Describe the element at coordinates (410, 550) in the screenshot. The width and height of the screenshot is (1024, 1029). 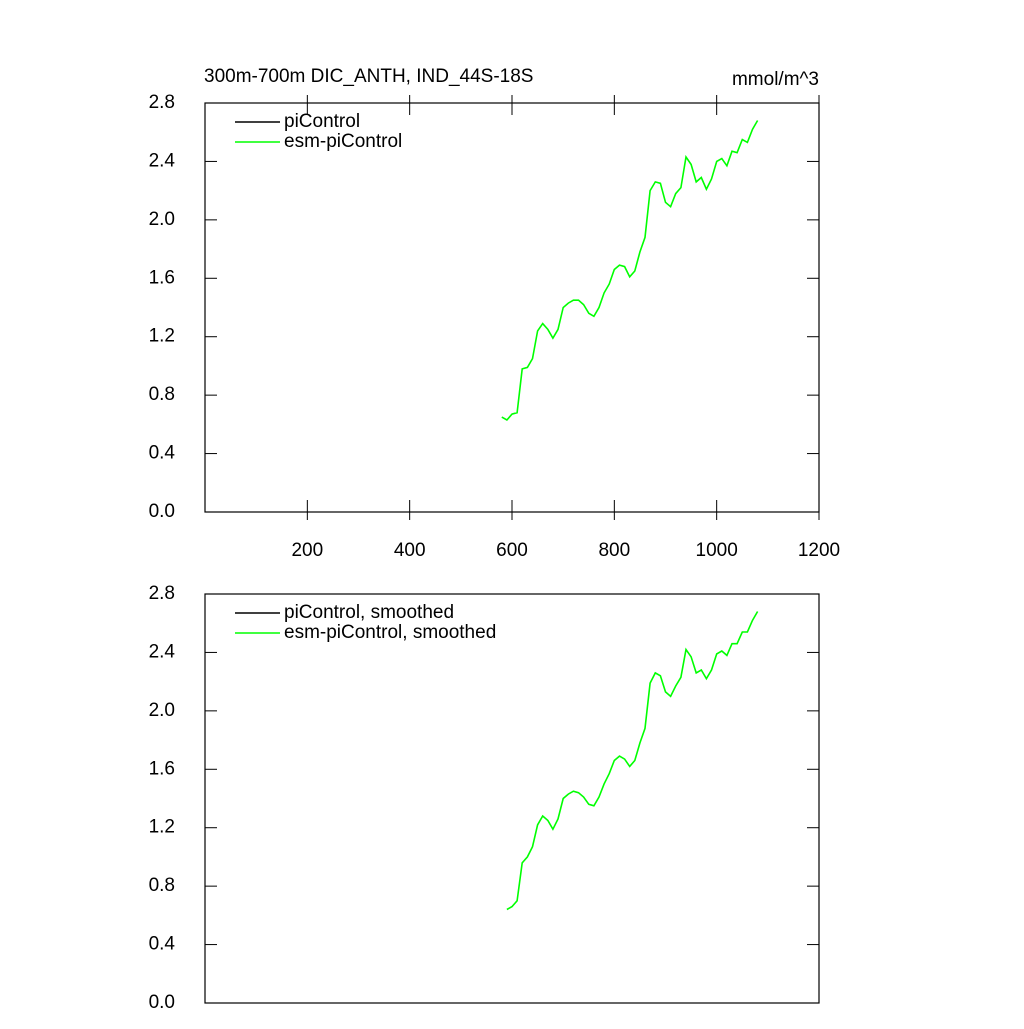
I see `x-tick-label: 400` at that location.